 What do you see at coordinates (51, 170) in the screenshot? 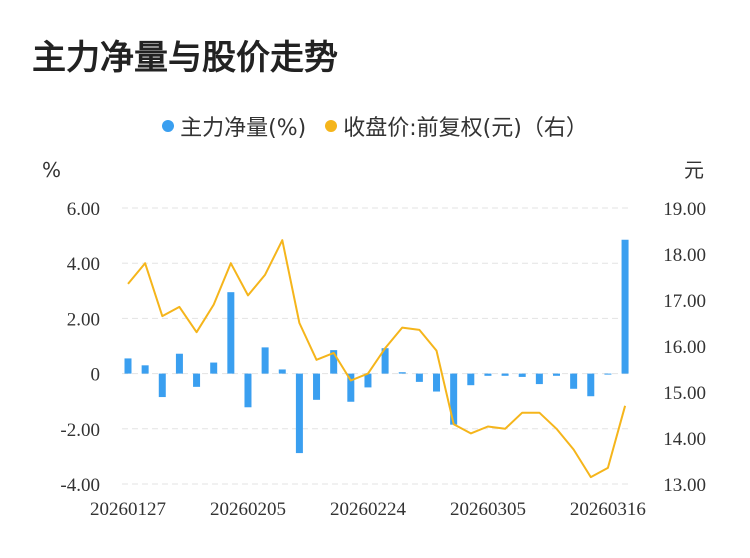
I see `y-left-unit: %` at bounding box center [51, 170].